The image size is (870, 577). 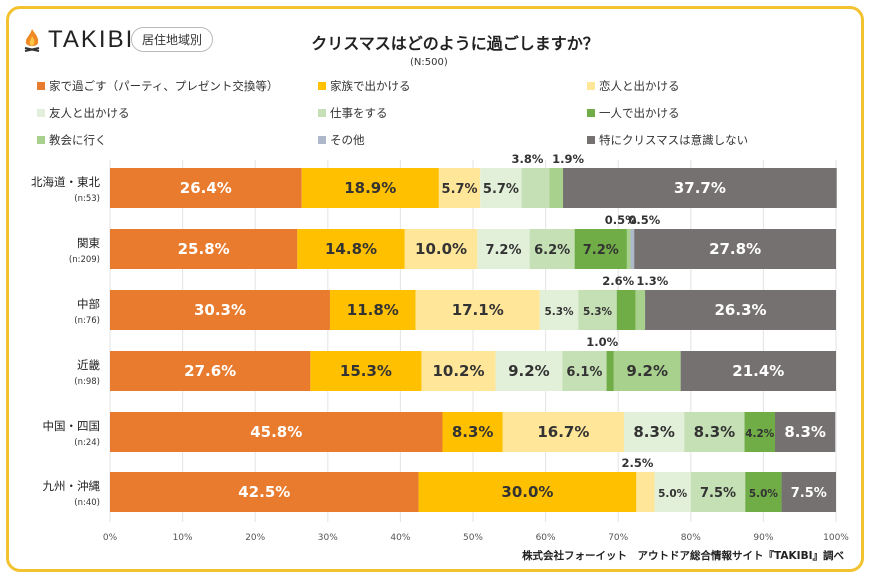 What do you see at coordinates (87, 443) in the screenshot?
I see `category-n: (n:24)` at bounding box center [87, 443].